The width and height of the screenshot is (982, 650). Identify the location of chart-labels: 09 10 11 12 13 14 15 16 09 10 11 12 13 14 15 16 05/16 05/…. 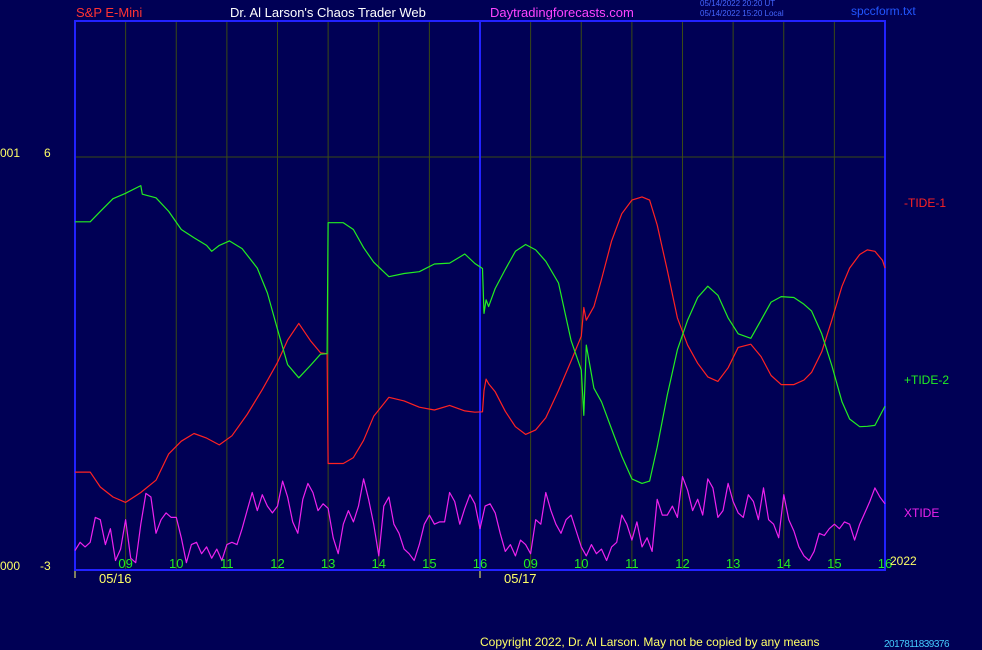
(483, 571).